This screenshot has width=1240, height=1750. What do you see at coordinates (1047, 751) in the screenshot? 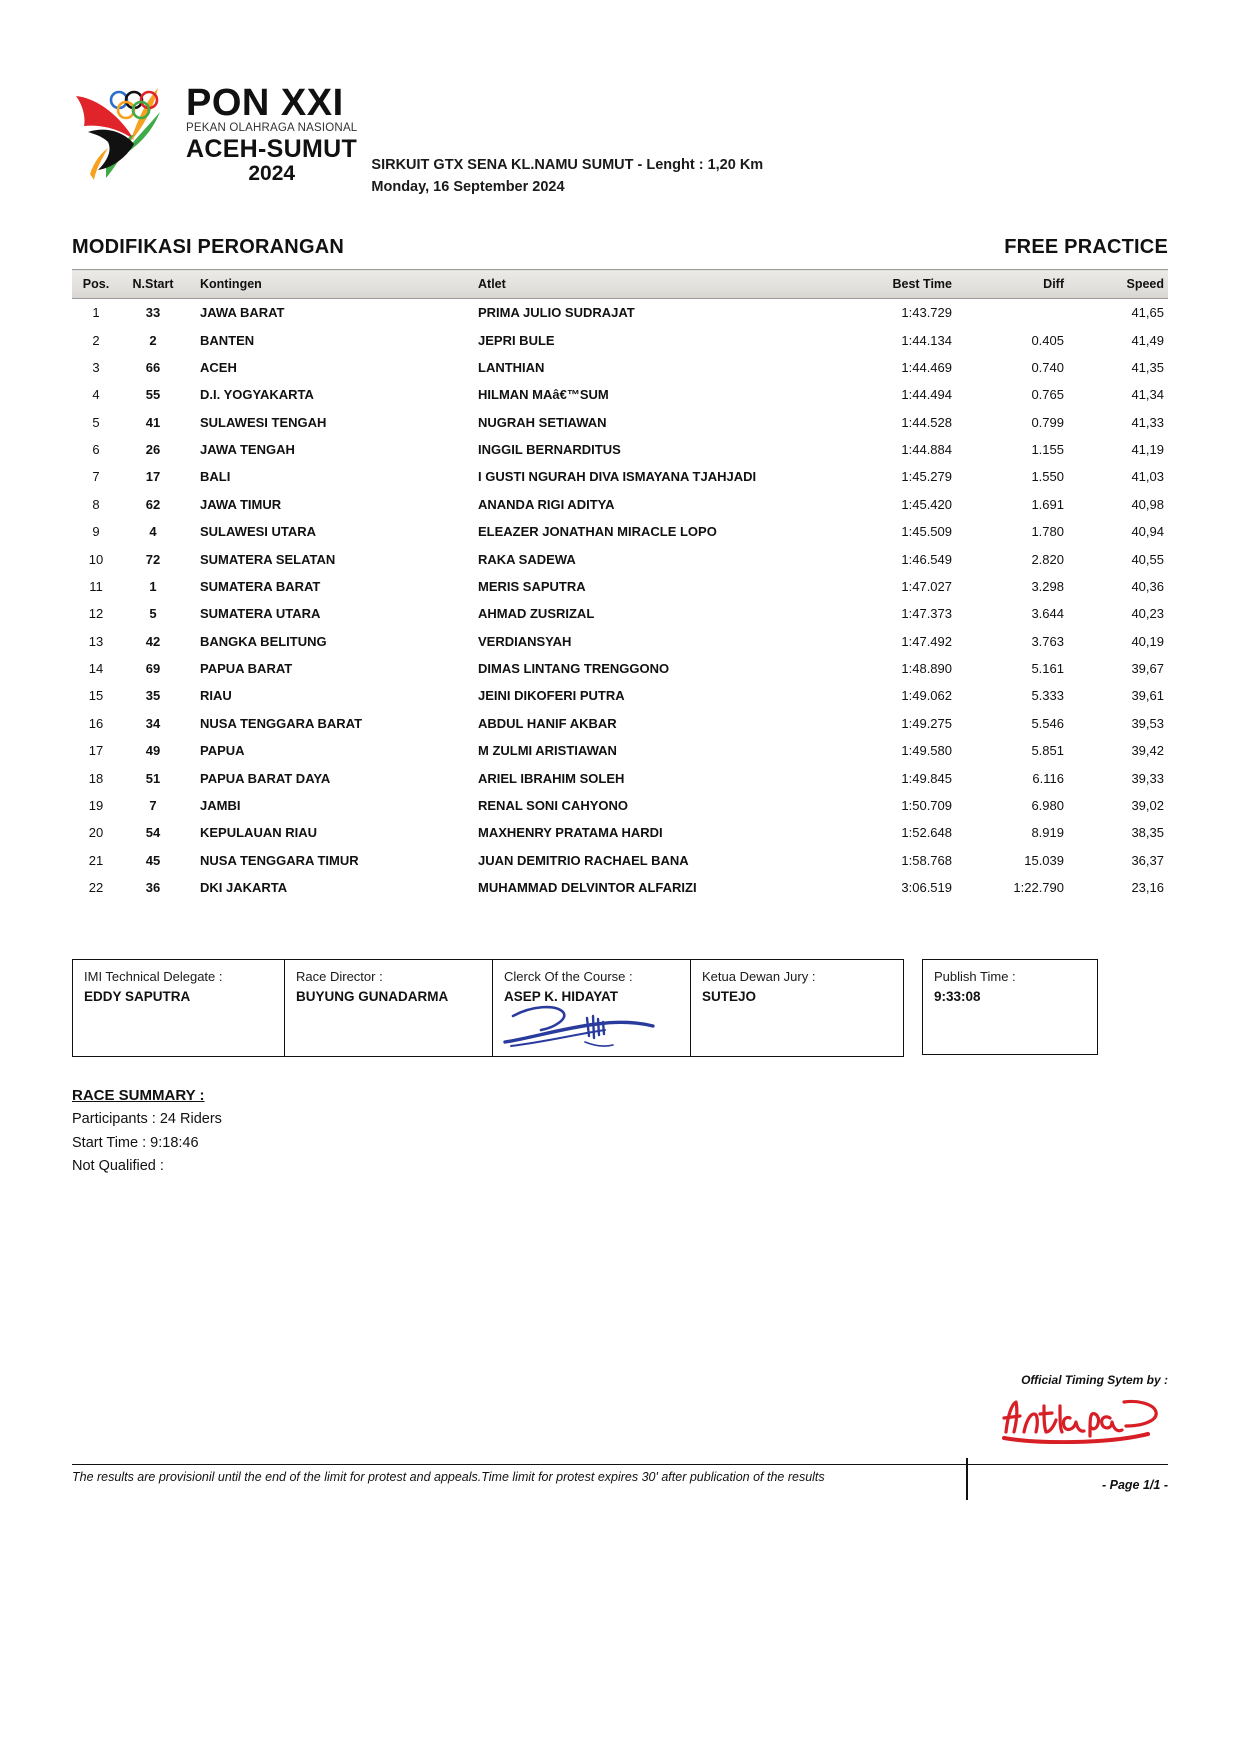
I see `cell-diff: 5.851` at bounding box center [1047, 751].